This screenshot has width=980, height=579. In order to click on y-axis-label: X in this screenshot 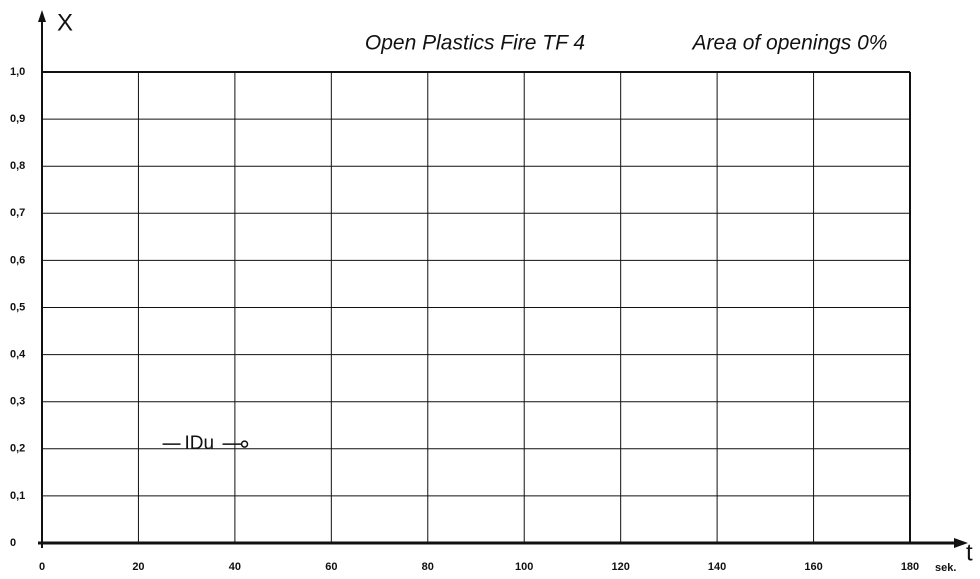, I will do `click(65, 22)`.